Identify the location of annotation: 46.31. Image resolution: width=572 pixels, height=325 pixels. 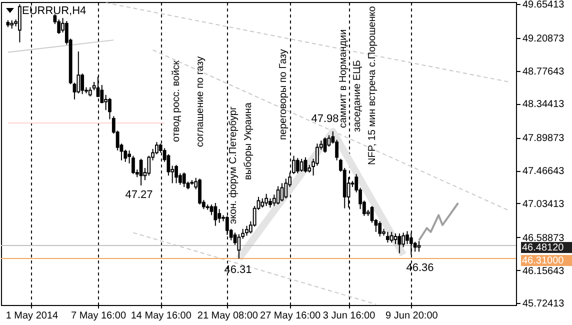
(238, 270).